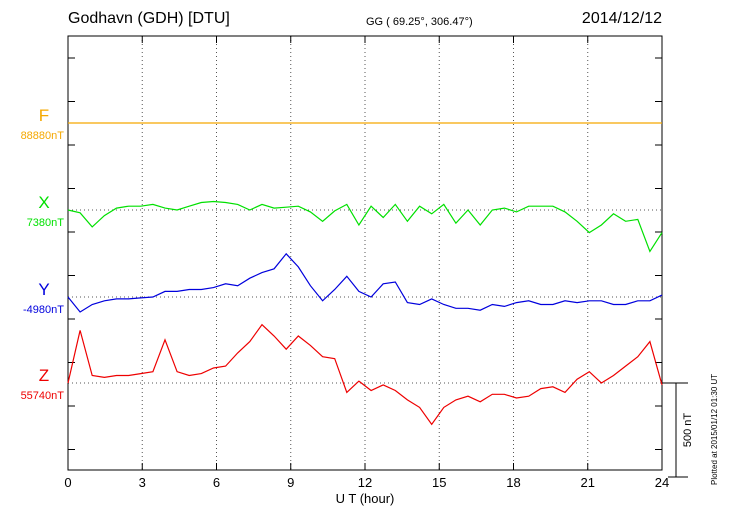 This screenshot has width=730, height=520. What do you see at coordinates (714, 429) in the screenshot?
I see `plotted-timestamp: Plotted at 2015/01/12 01:30 UT` at bounding box center [714, 429].